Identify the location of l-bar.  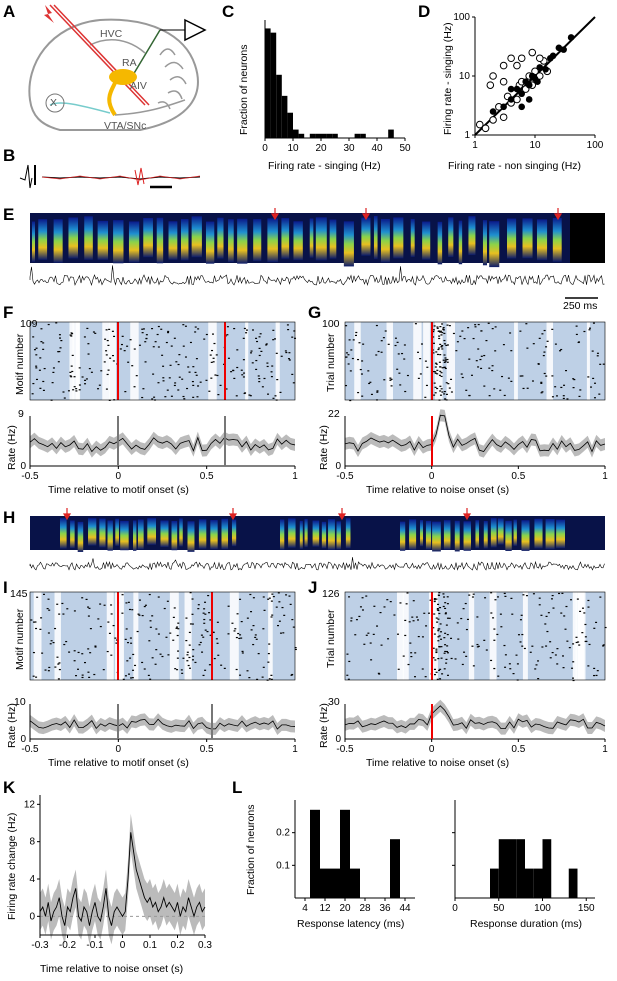
(355, 883).